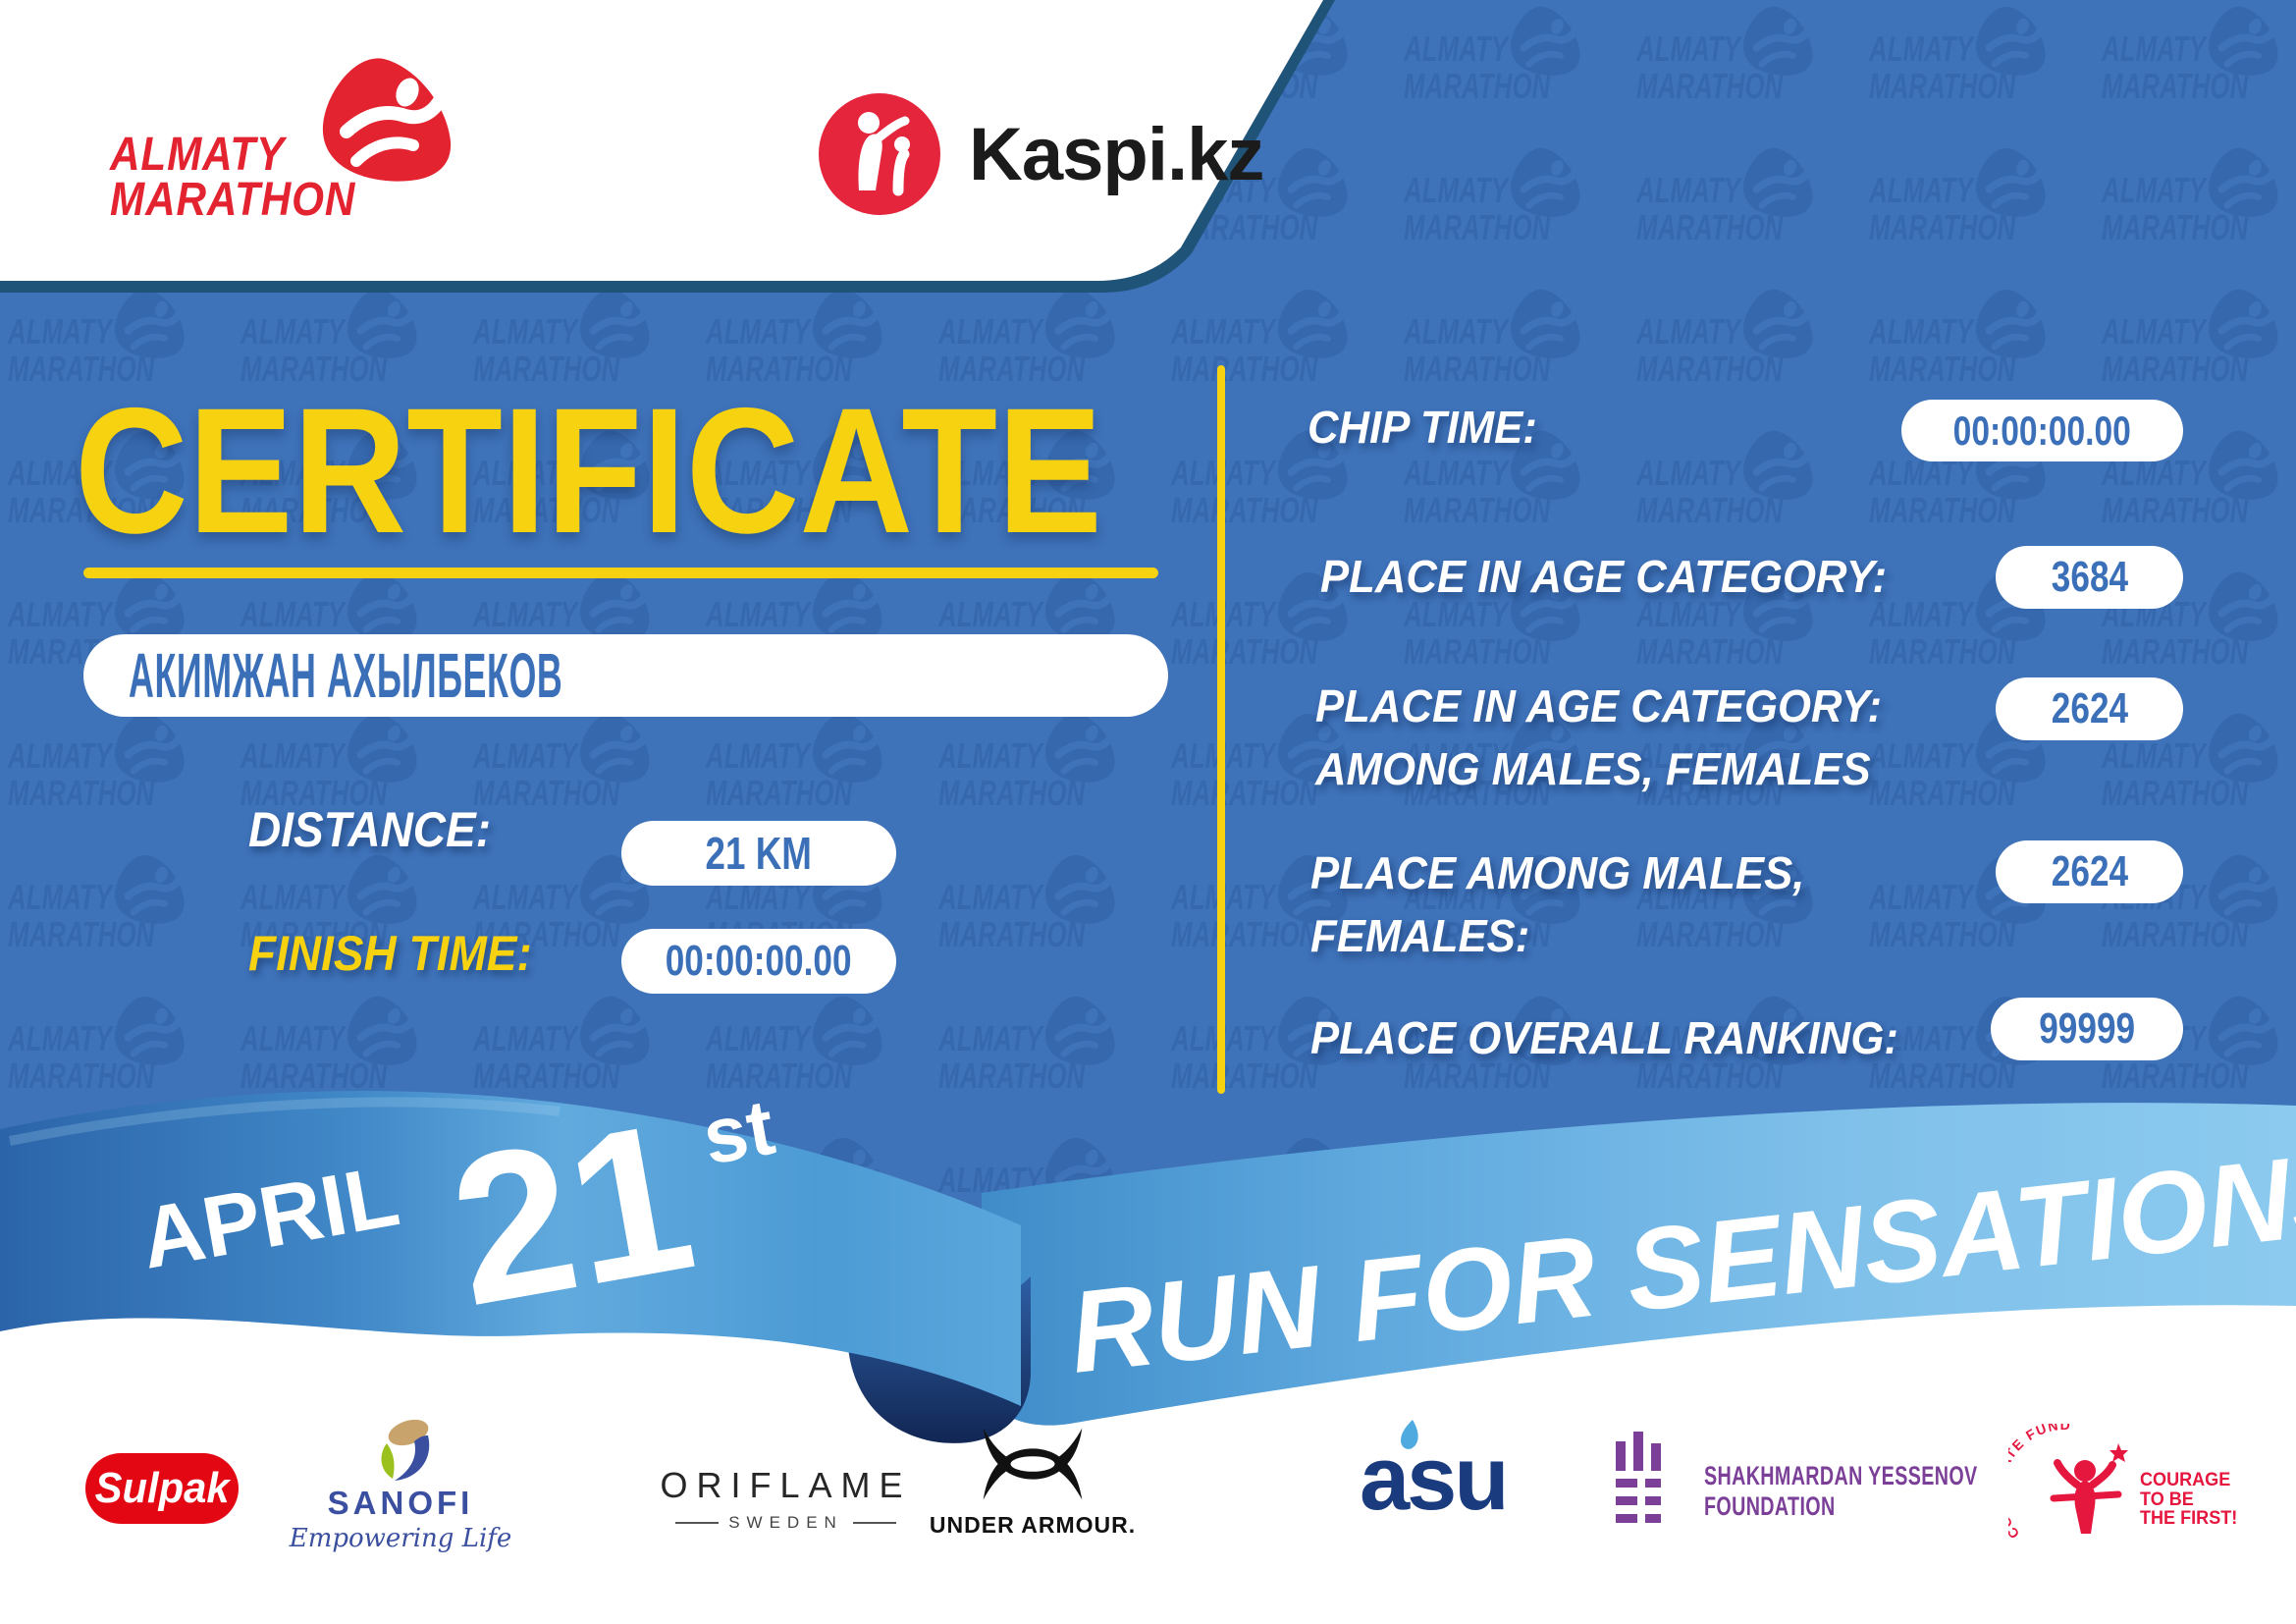 The width and height of the screenshot is (2296, 1624). I want to click on place-gender-label-line1: PLACE AMONG MALES,, so click(1558, 872).